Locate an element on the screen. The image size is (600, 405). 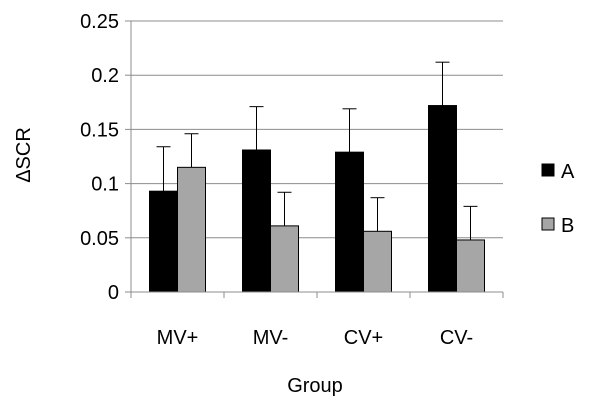
bar-a-cvminus is located at coordinates (442, 199).